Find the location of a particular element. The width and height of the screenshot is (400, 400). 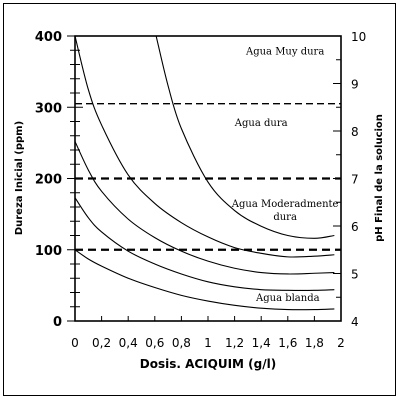

x-tick-label: 1,4 is located at coordinates (261, 343).